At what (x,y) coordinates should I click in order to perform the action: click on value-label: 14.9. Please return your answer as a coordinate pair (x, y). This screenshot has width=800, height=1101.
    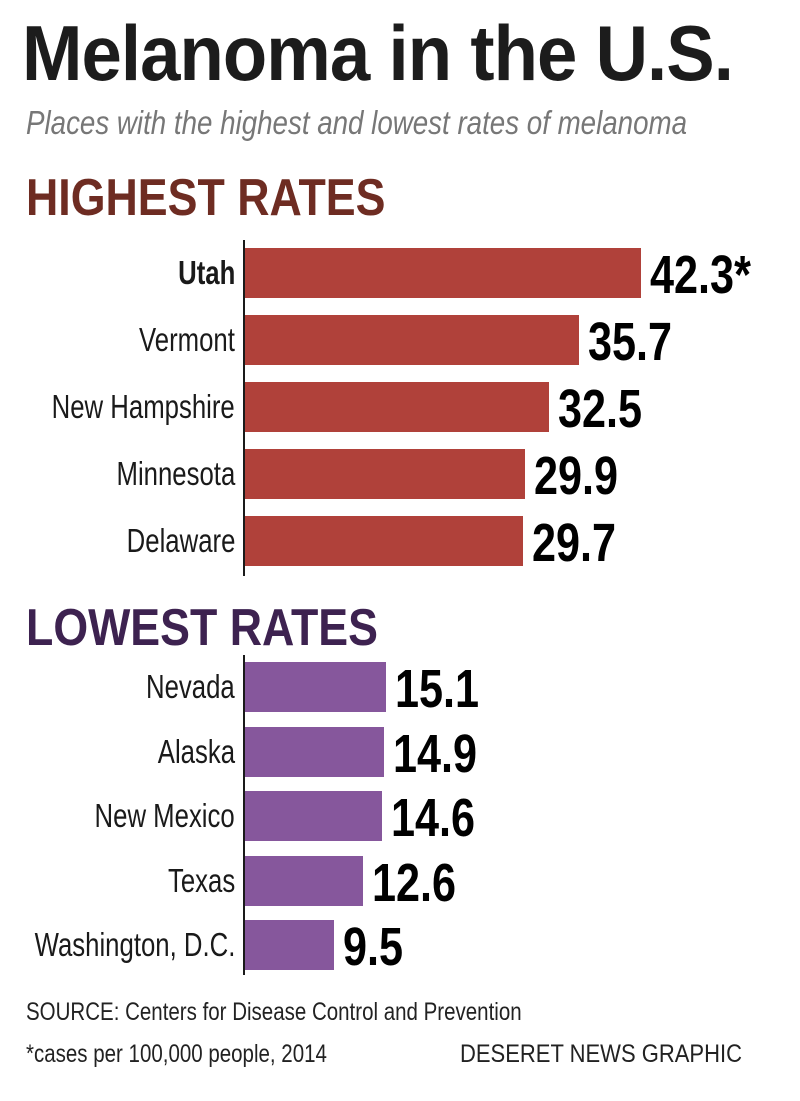
    Looking at the image, I should click on (435, 754).